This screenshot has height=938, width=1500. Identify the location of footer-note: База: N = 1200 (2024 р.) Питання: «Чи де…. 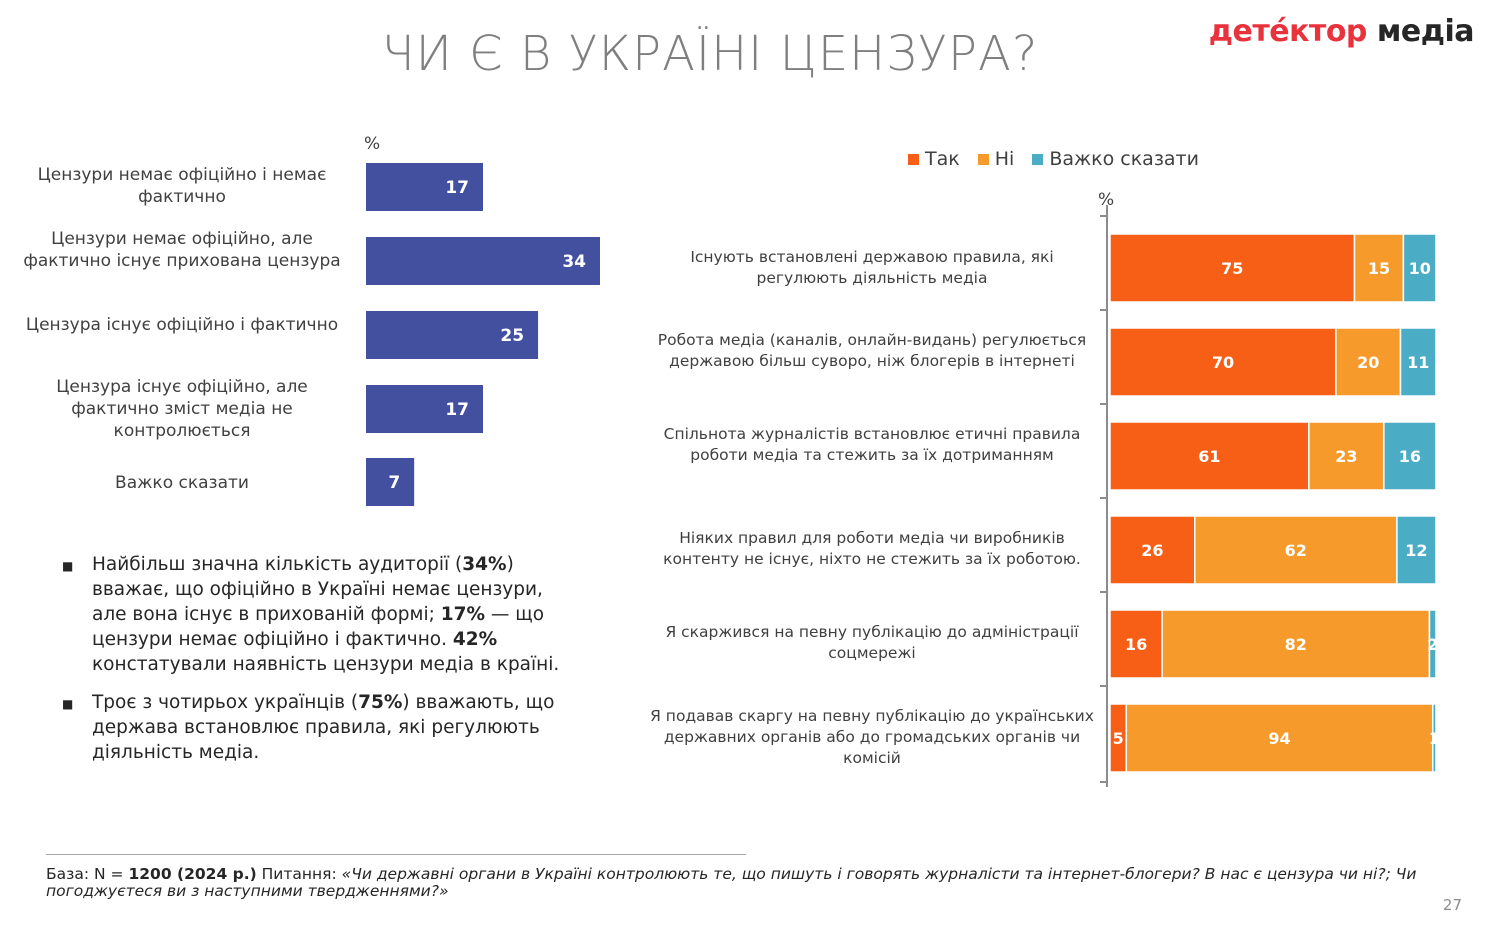
(736, 883).